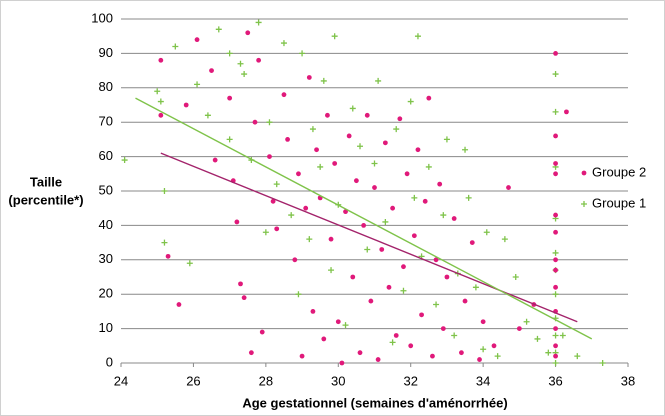  I want to click on y-tick-label: 20, so click(106, 293).